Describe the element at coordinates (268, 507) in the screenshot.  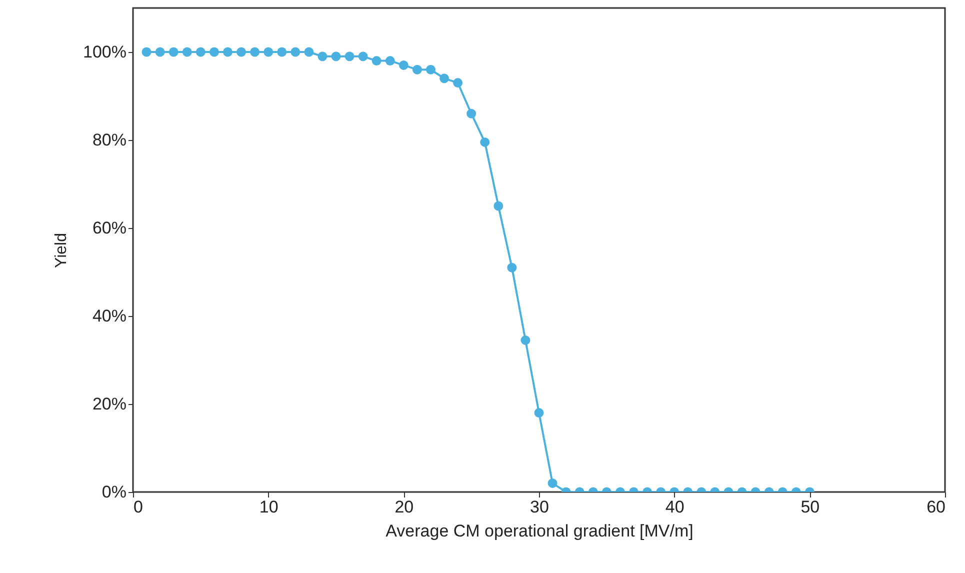
I see `x-tick-label: 10` at that location.